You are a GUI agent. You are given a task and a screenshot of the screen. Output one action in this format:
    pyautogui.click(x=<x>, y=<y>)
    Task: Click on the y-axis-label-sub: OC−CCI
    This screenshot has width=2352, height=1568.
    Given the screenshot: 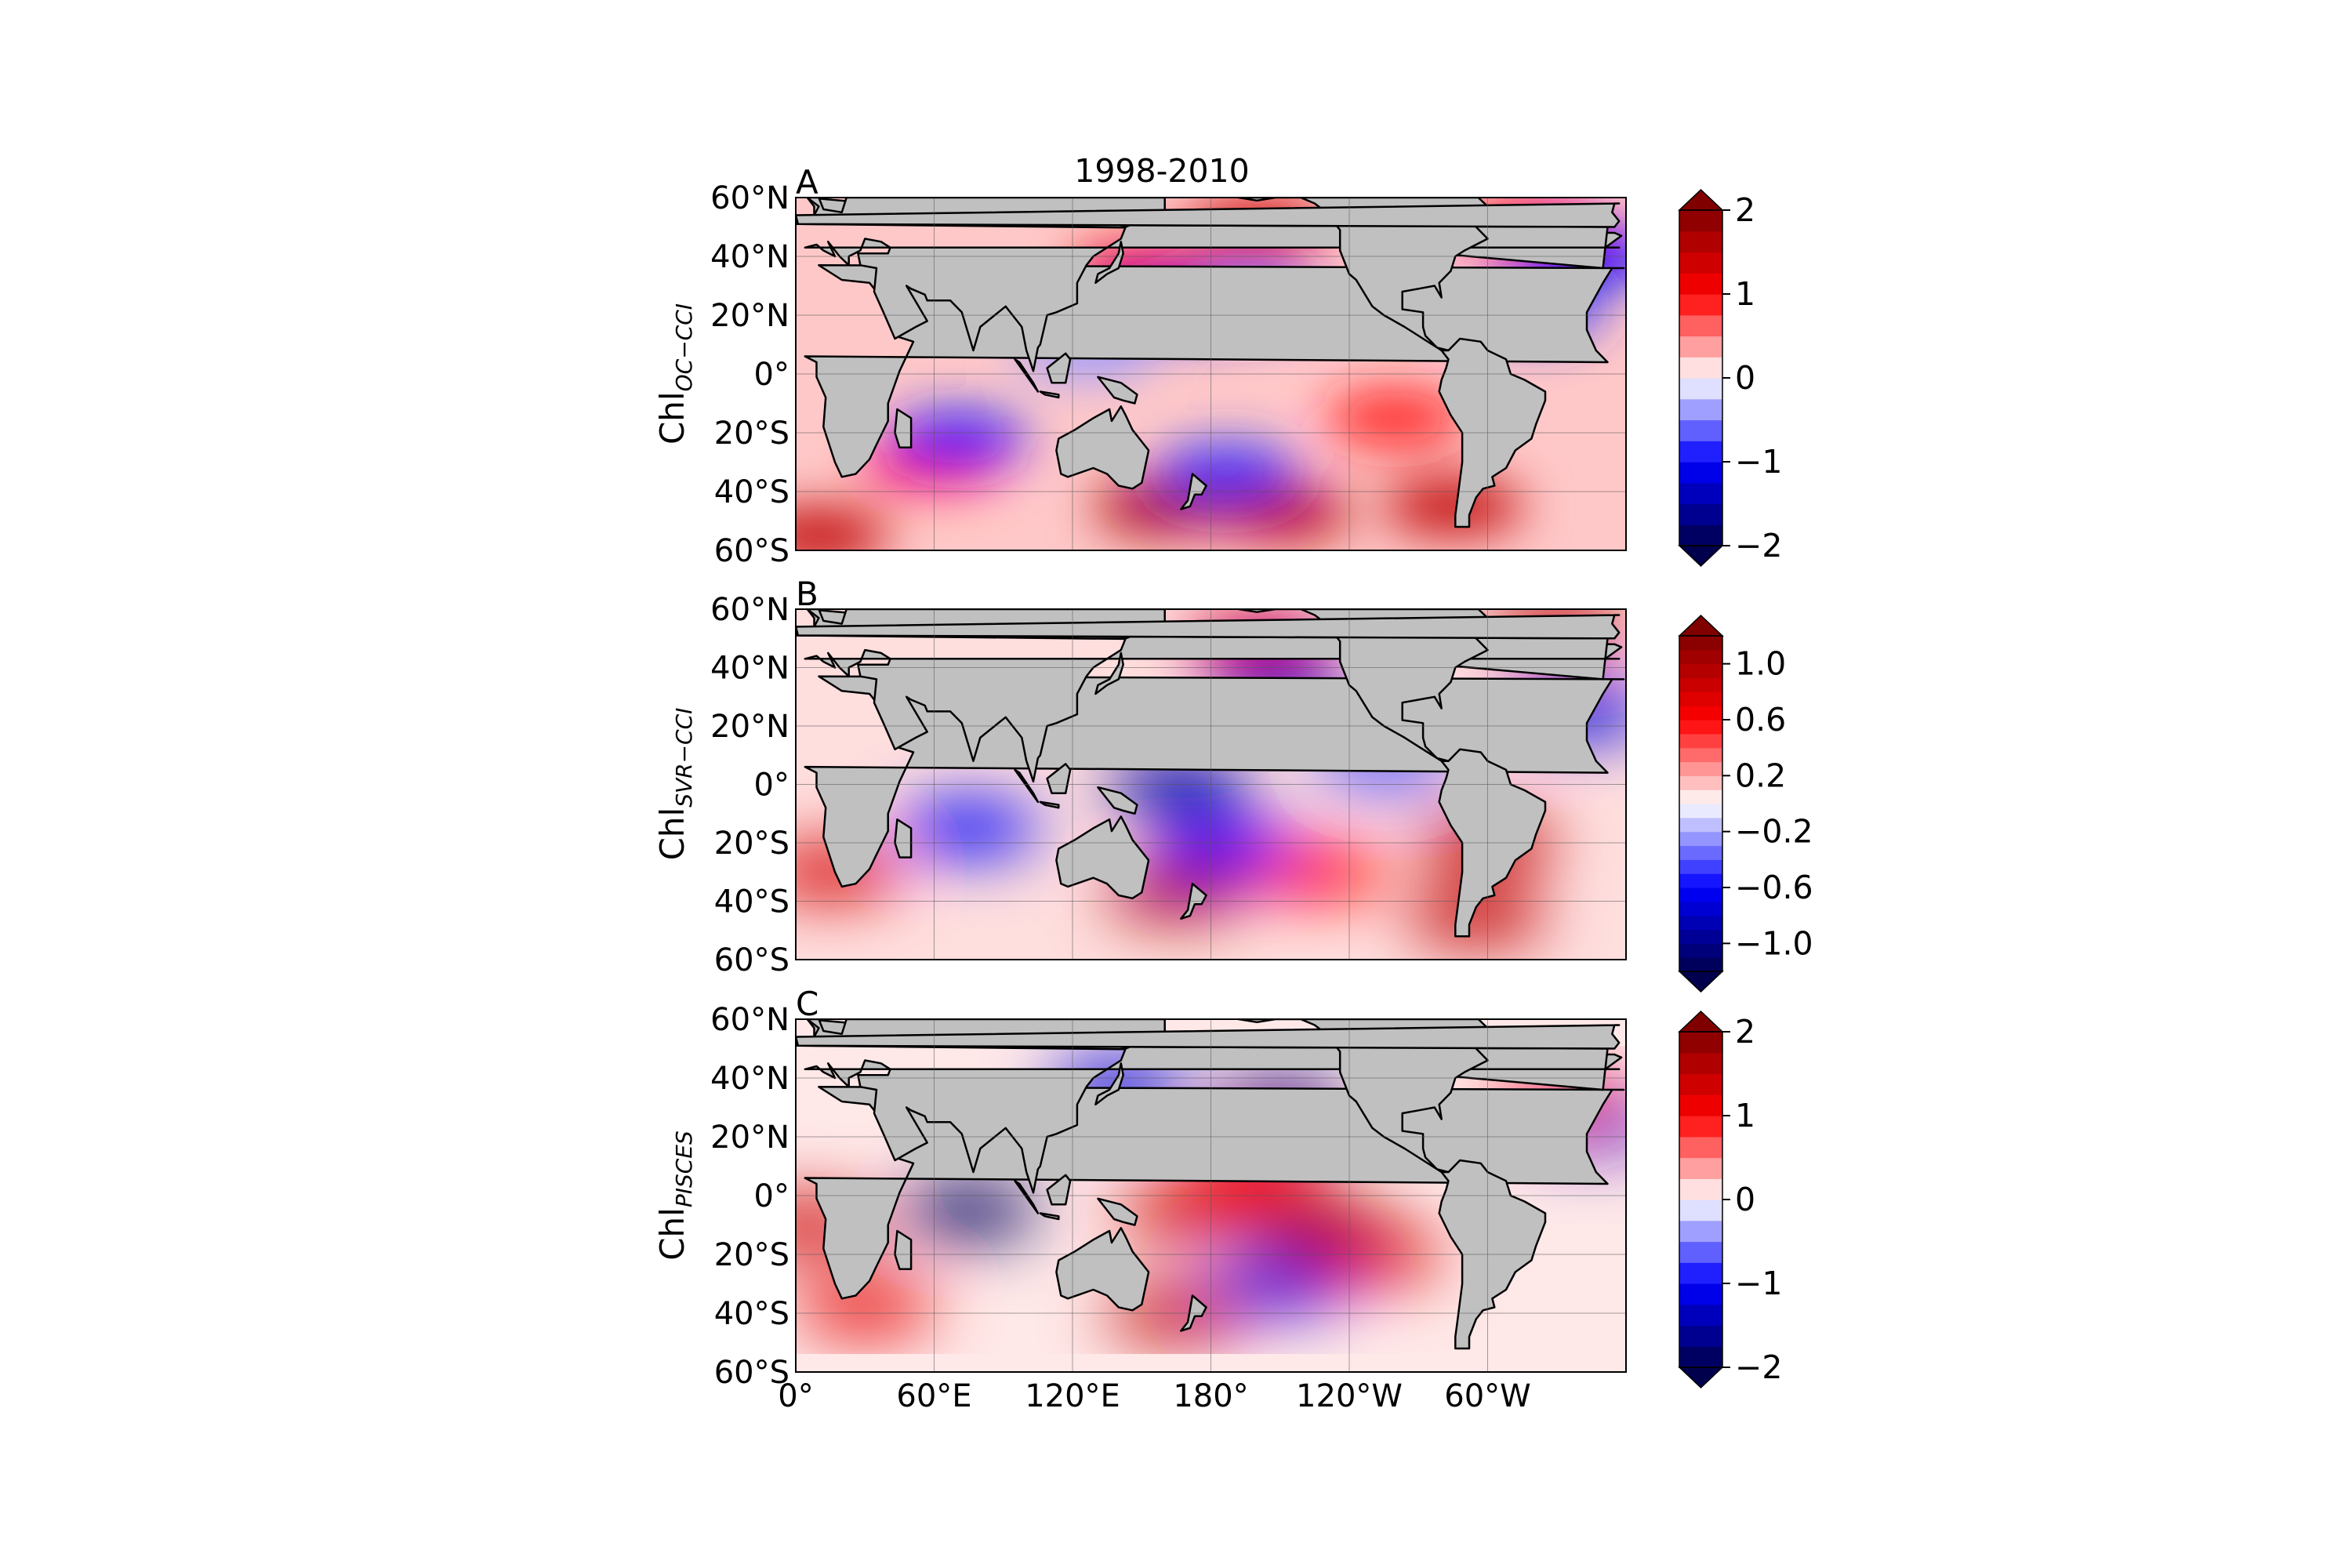 What is the action you would take?
    pyautogui.click(x=684, y=347)
    